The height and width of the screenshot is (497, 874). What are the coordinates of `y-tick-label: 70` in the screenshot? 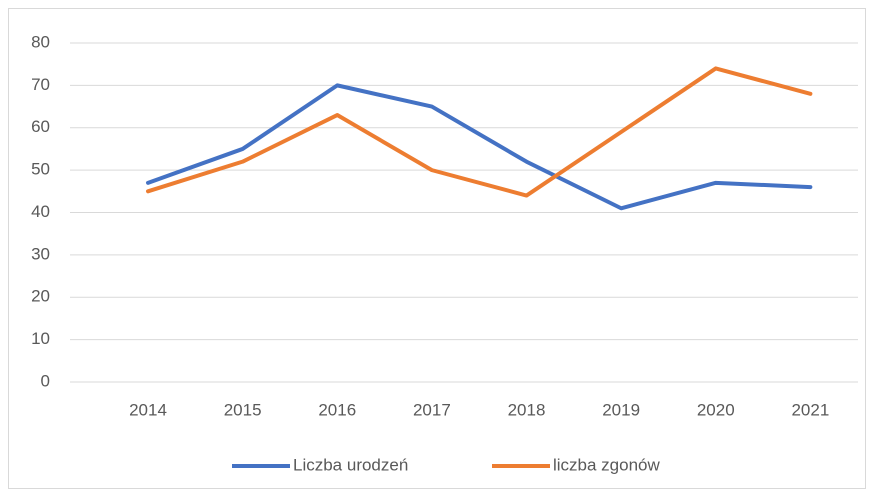 It's located at (40, 84).